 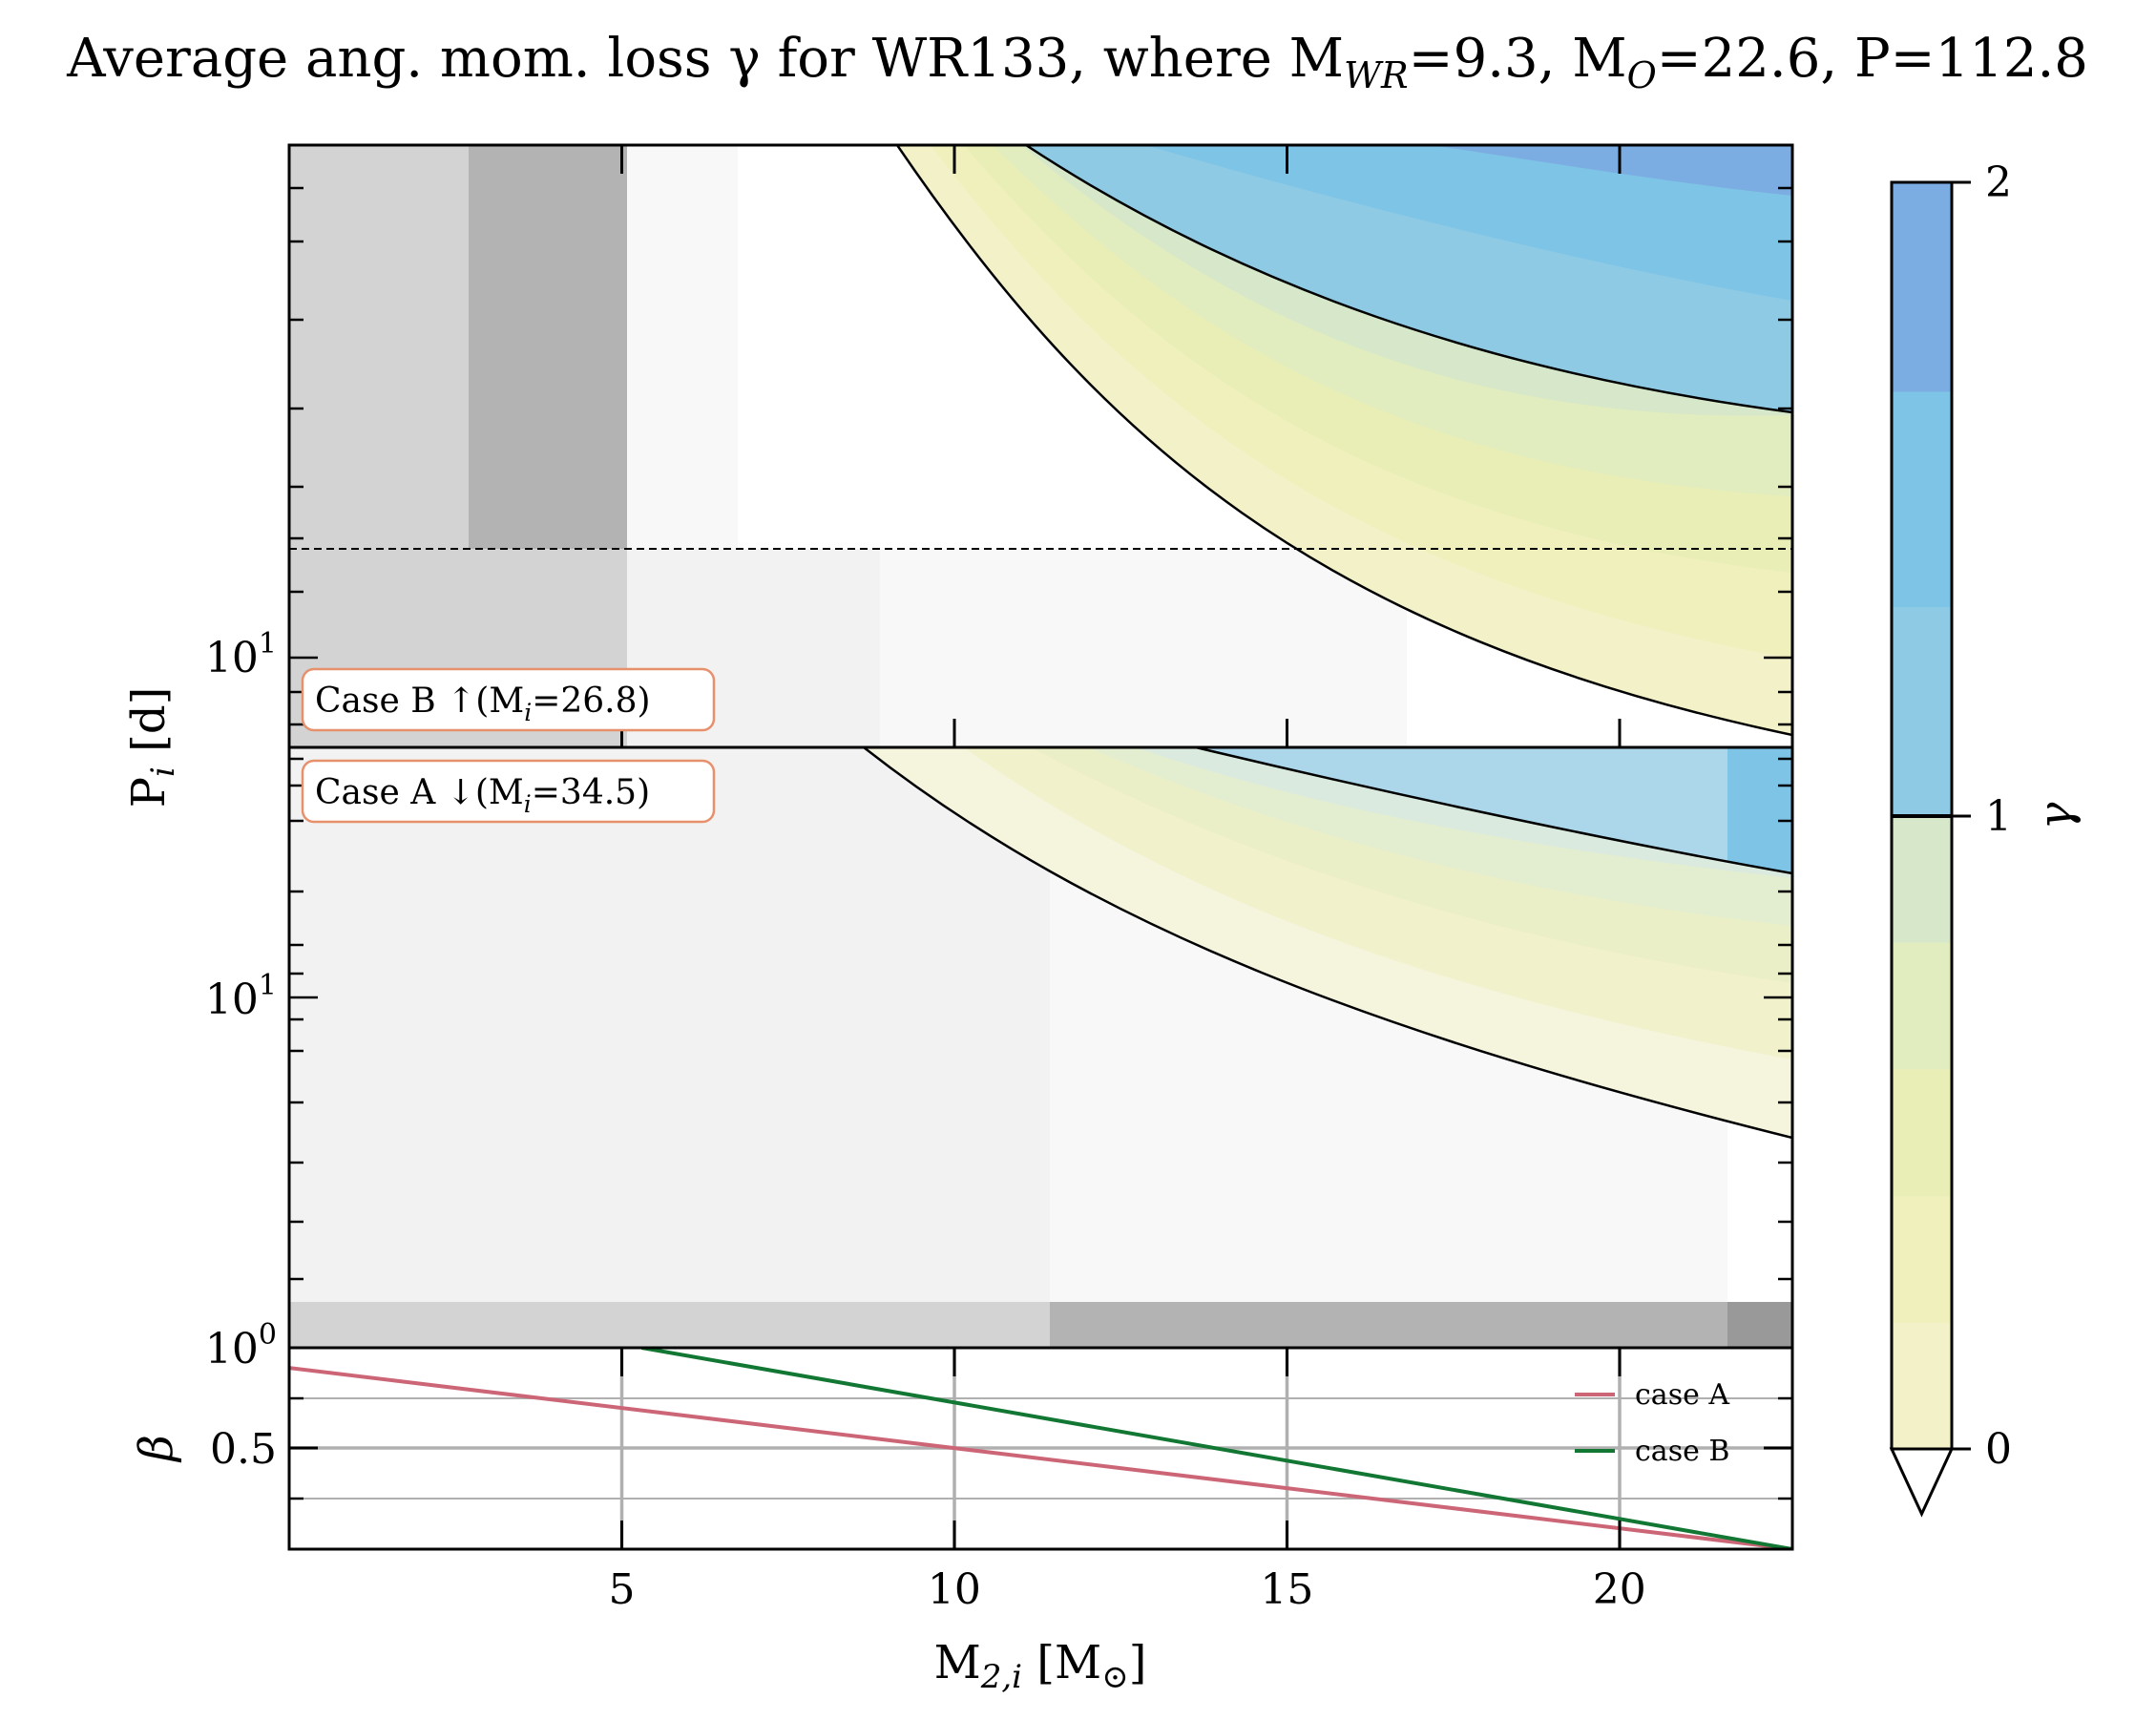 I want to click on y-tick-label: 0.5, so click(x=243, y=1449).